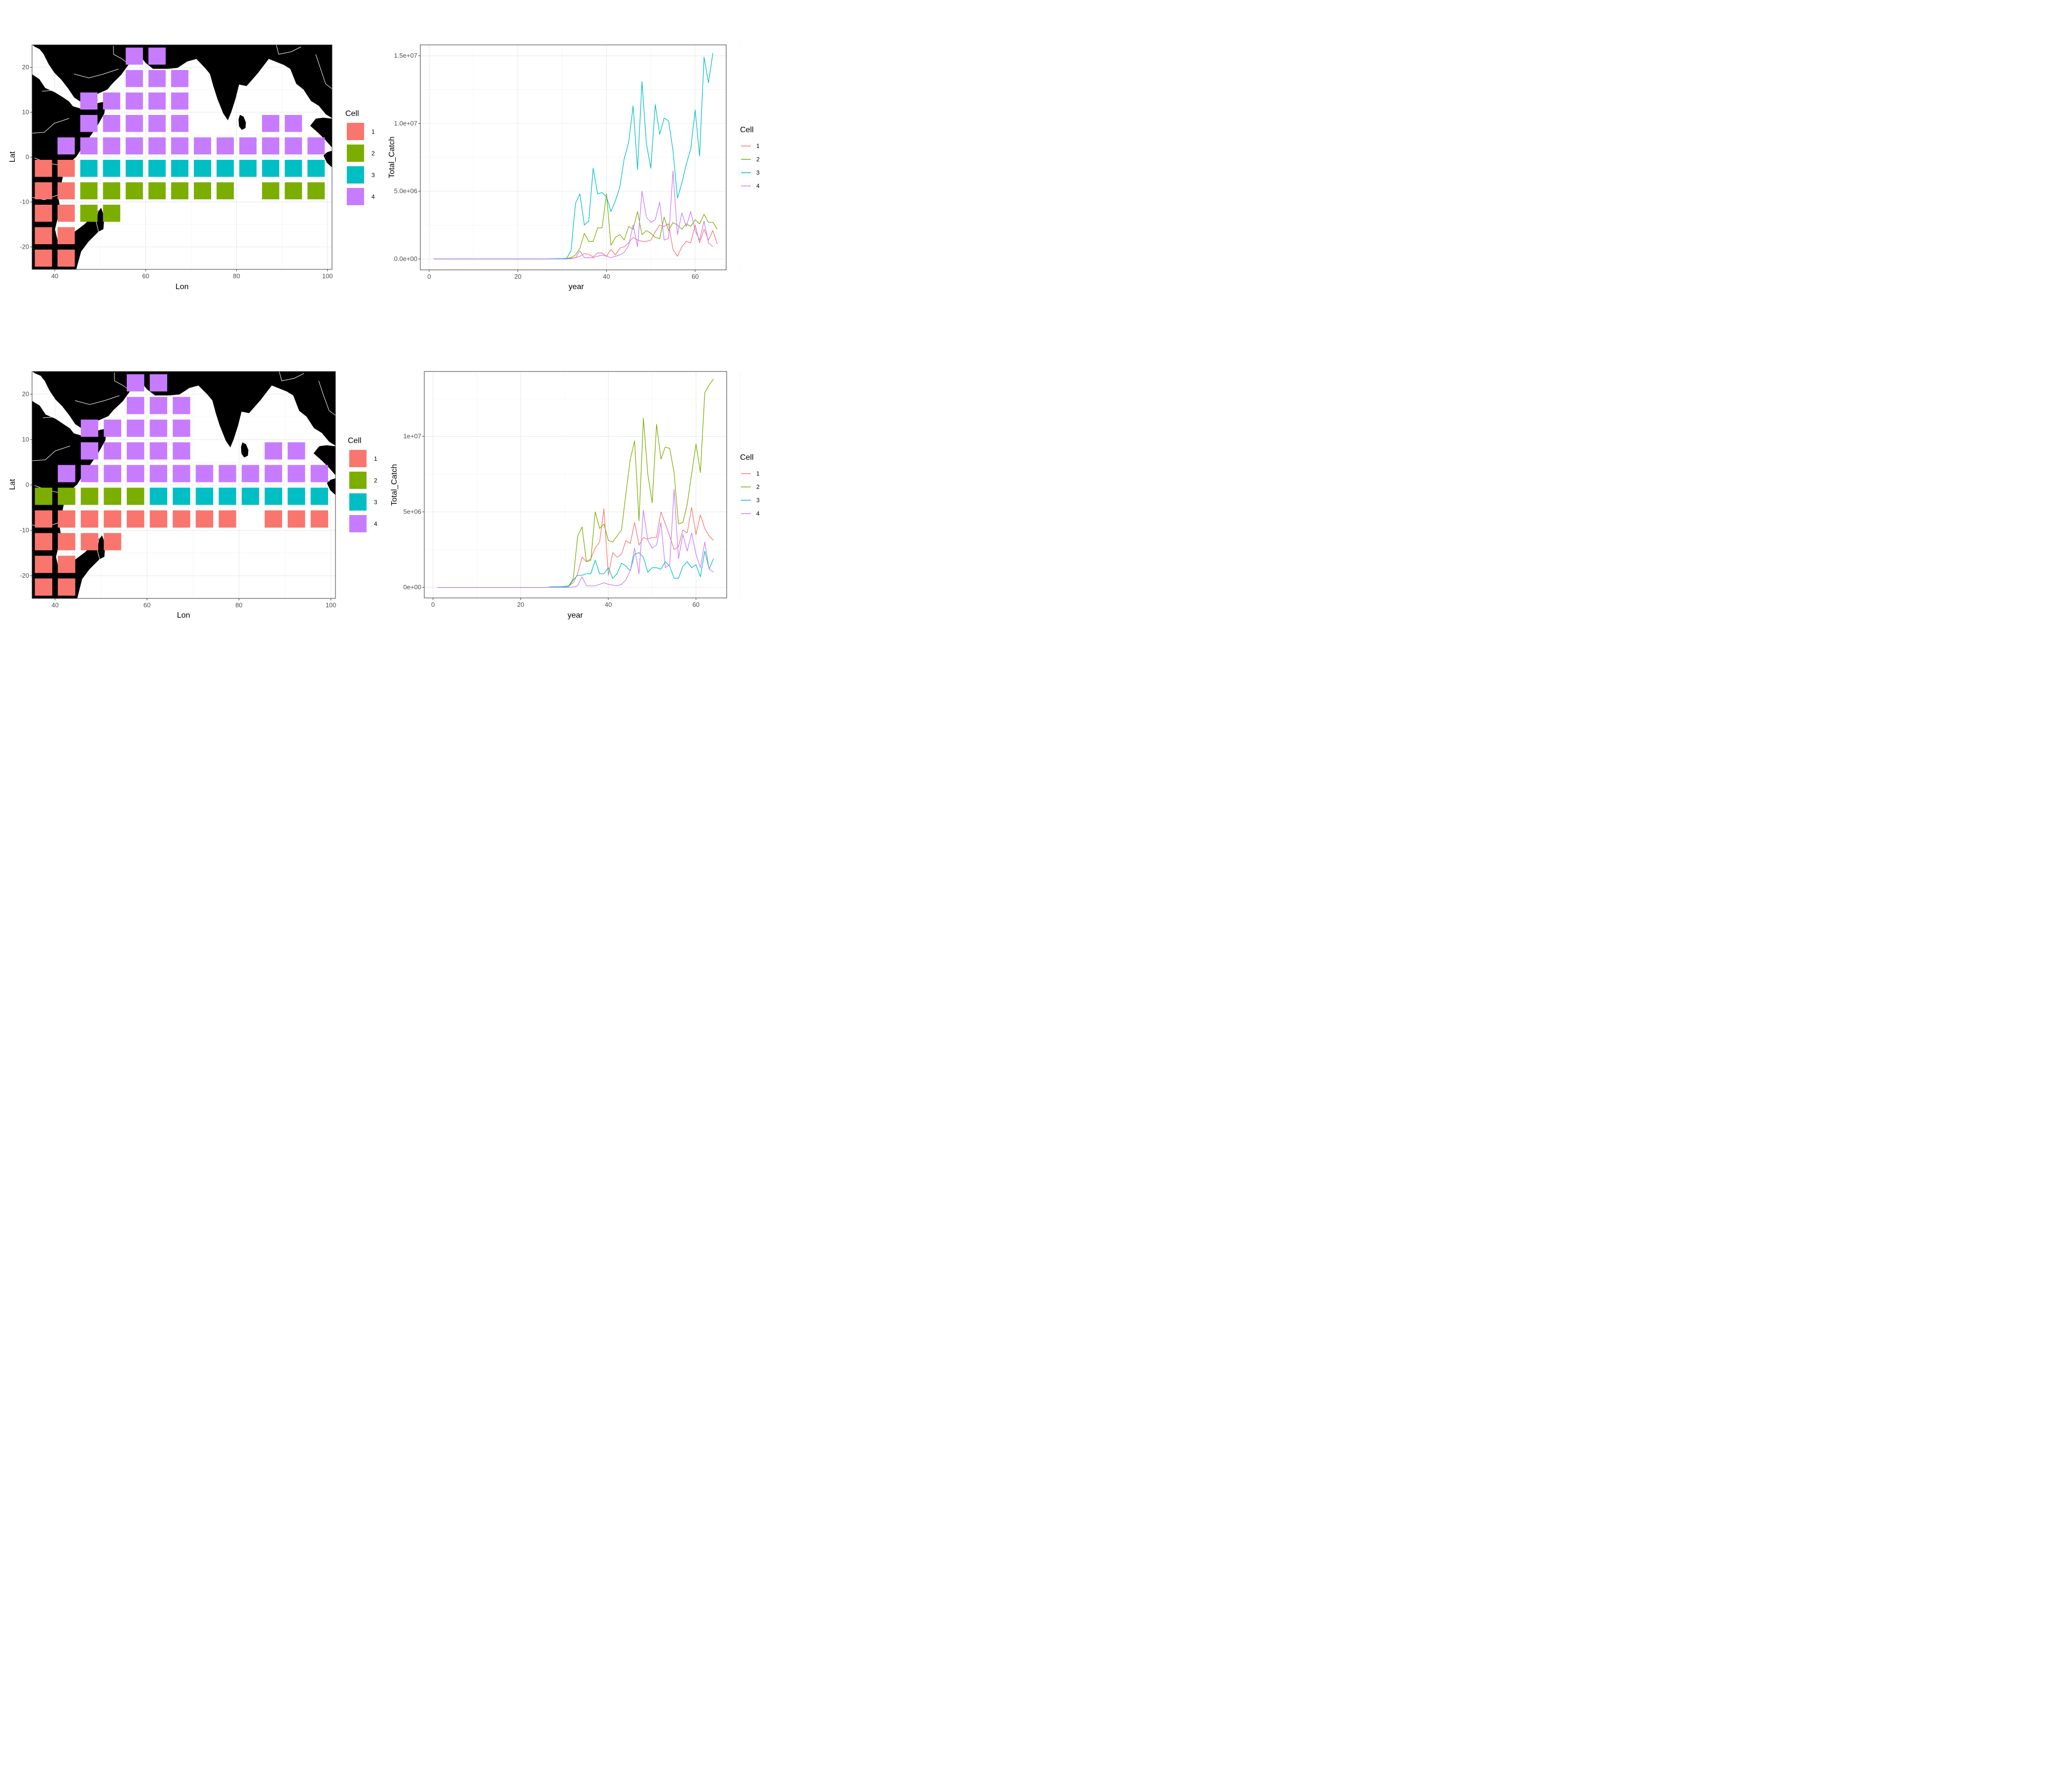 The image size is (2072, 1776). I want to click on y-tick-label: 0, so click(28, 485).